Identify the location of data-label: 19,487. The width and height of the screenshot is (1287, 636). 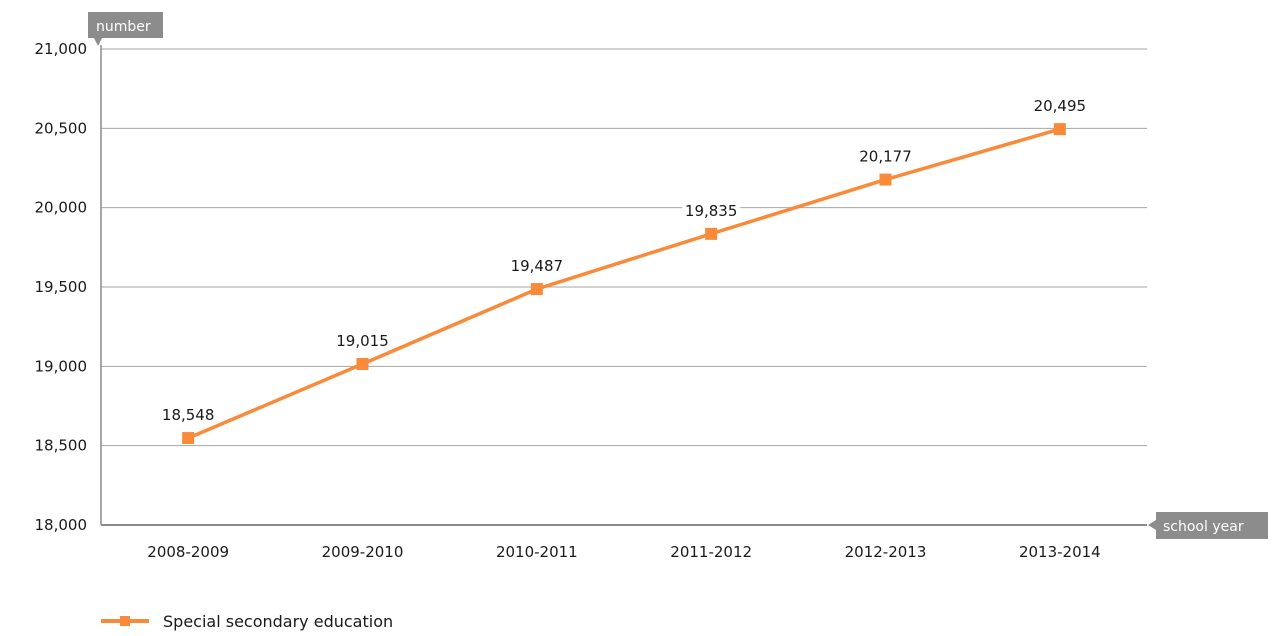
(537, 266).